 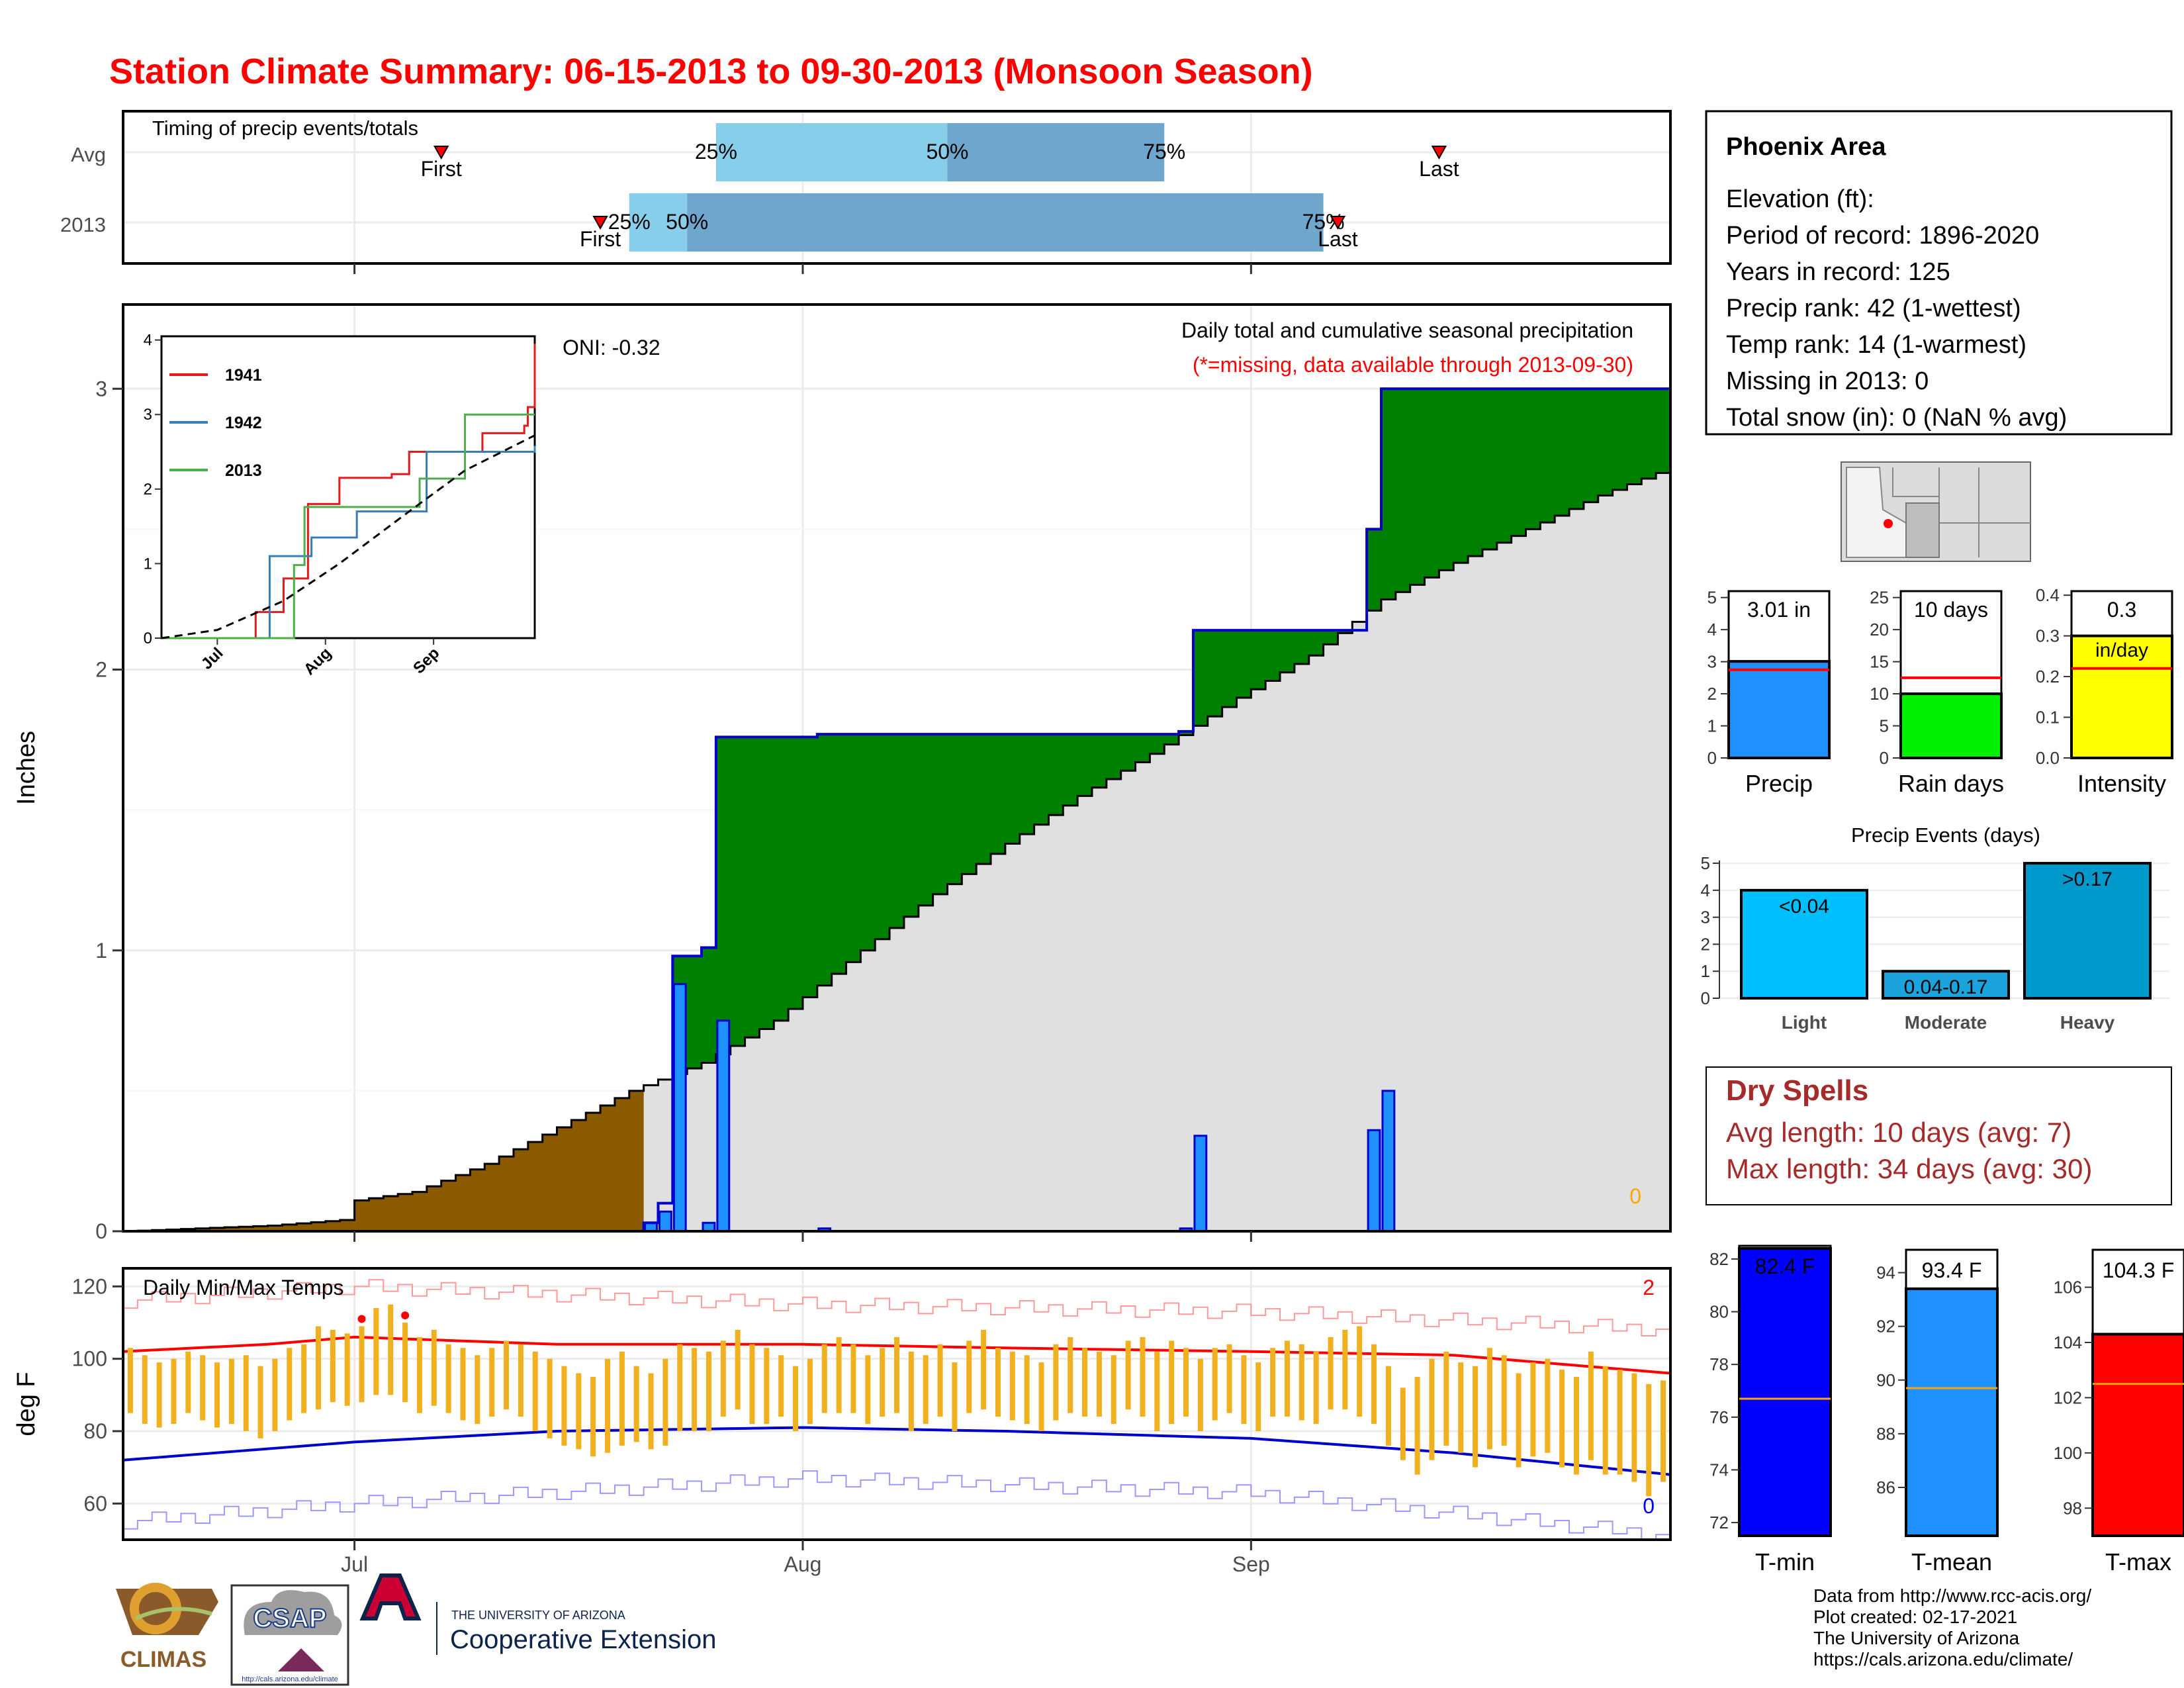 I want to click on inset-line-2013, so click(x=348, y=526).